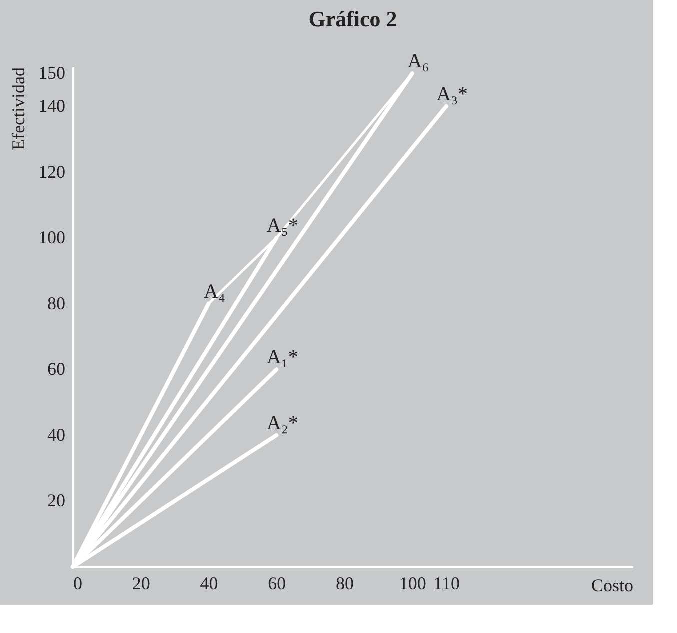 Image resolution: width=677 pixels, height=633 pixels. I want to click on annotation: A₄, so click(215, 291).